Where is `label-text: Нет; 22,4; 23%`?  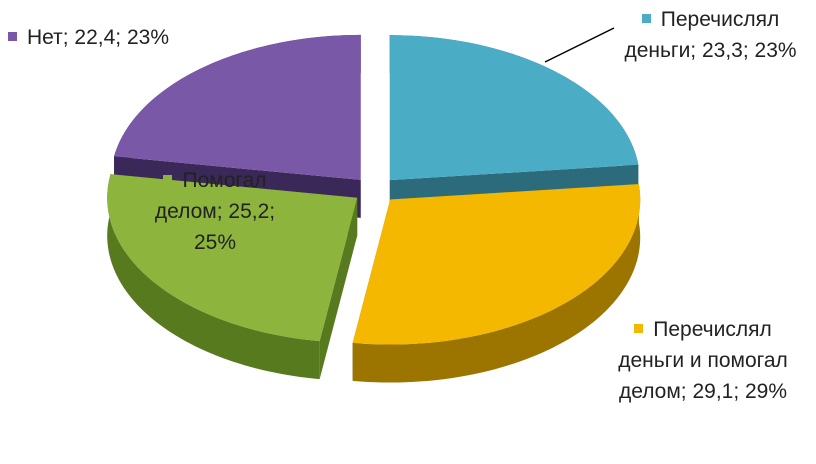 label-text: Нет; 22,4; 23% is located at coordinates (98, 37).